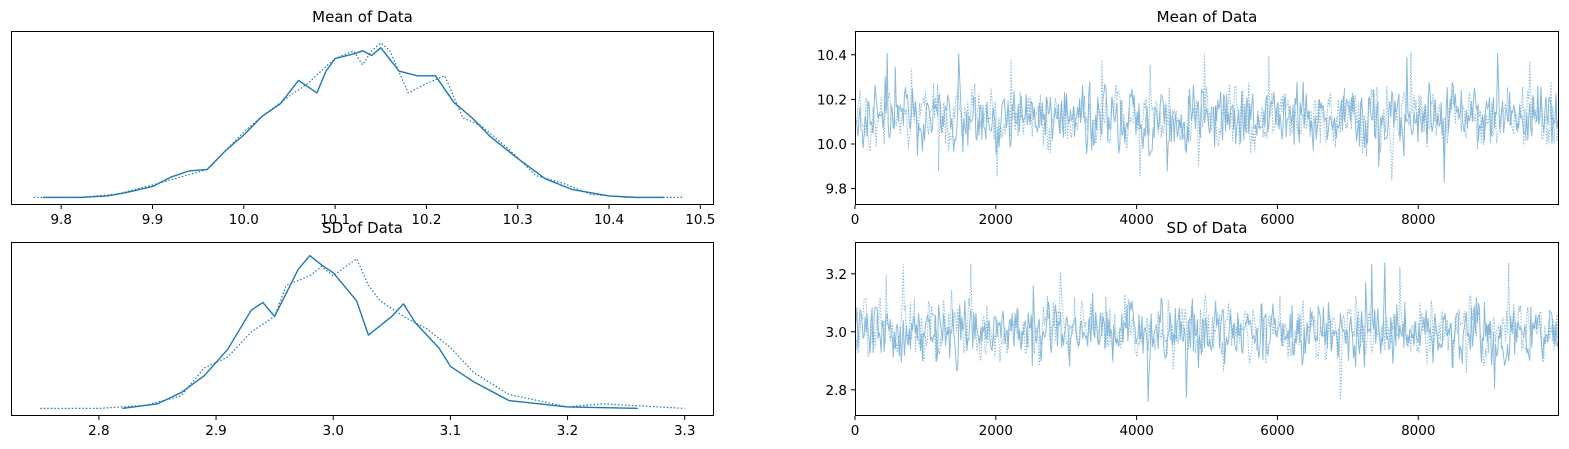  What do you see at coordinates (335, 220) in the screenshot?
I see `x-tick-label: 10.1` at bounding box center [335, 220].